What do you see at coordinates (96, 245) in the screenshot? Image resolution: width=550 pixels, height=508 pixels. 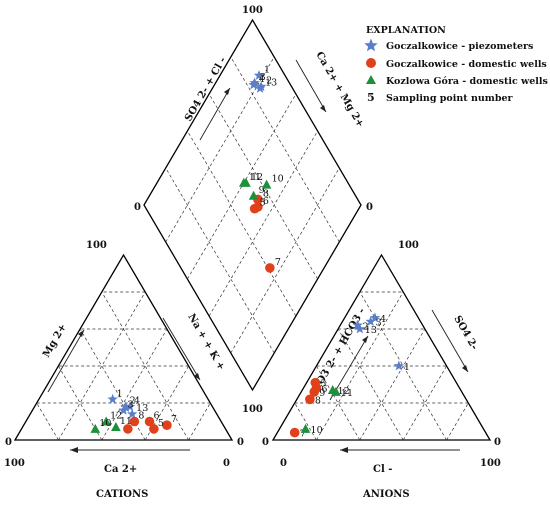 I see `cation-apex-tick: 100` at bounding box center [96, 245].